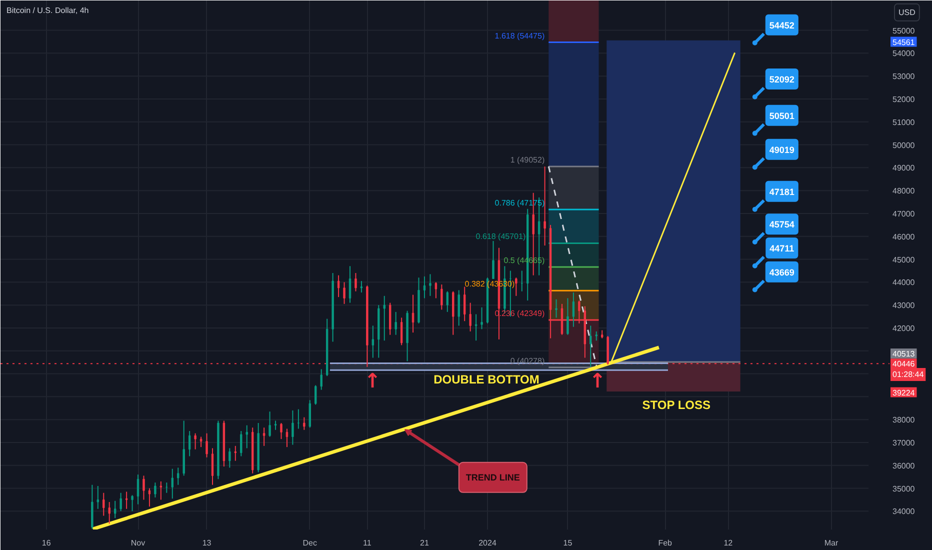  I want to click on y-tick-label: 54000, so click(904, 53).